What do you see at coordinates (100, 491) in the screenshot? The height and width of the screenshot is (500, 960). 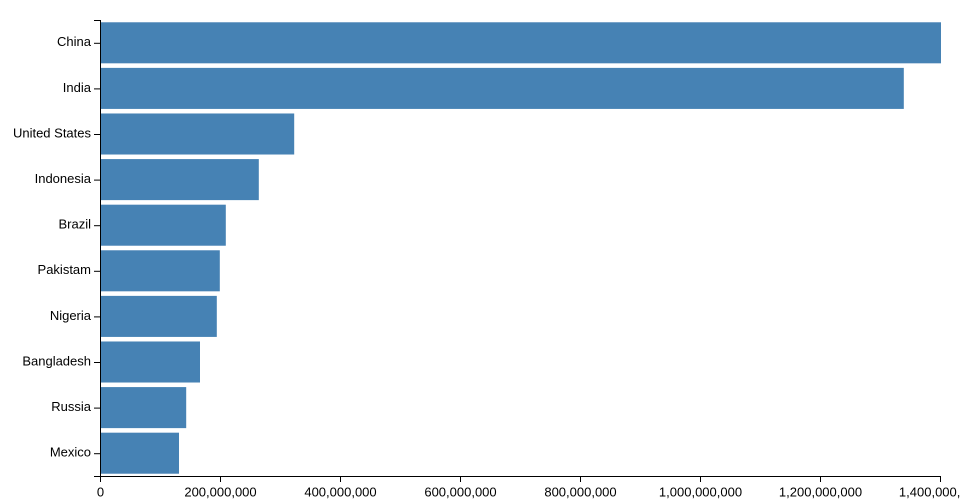 I see `x-tick-label: 0` at bounding box center [100, 491].